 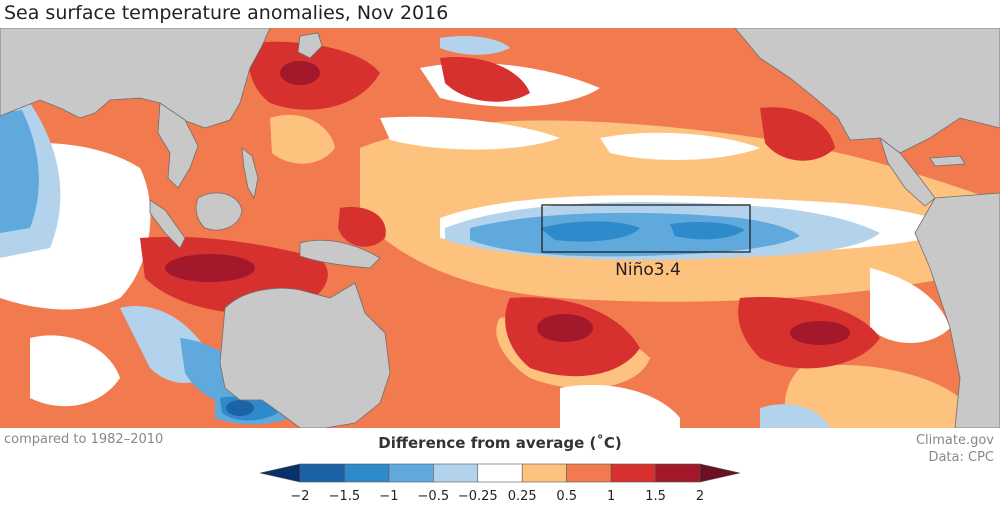 I want to click on legend-title: Difference from average (˚C), so click(x=500, y=443).